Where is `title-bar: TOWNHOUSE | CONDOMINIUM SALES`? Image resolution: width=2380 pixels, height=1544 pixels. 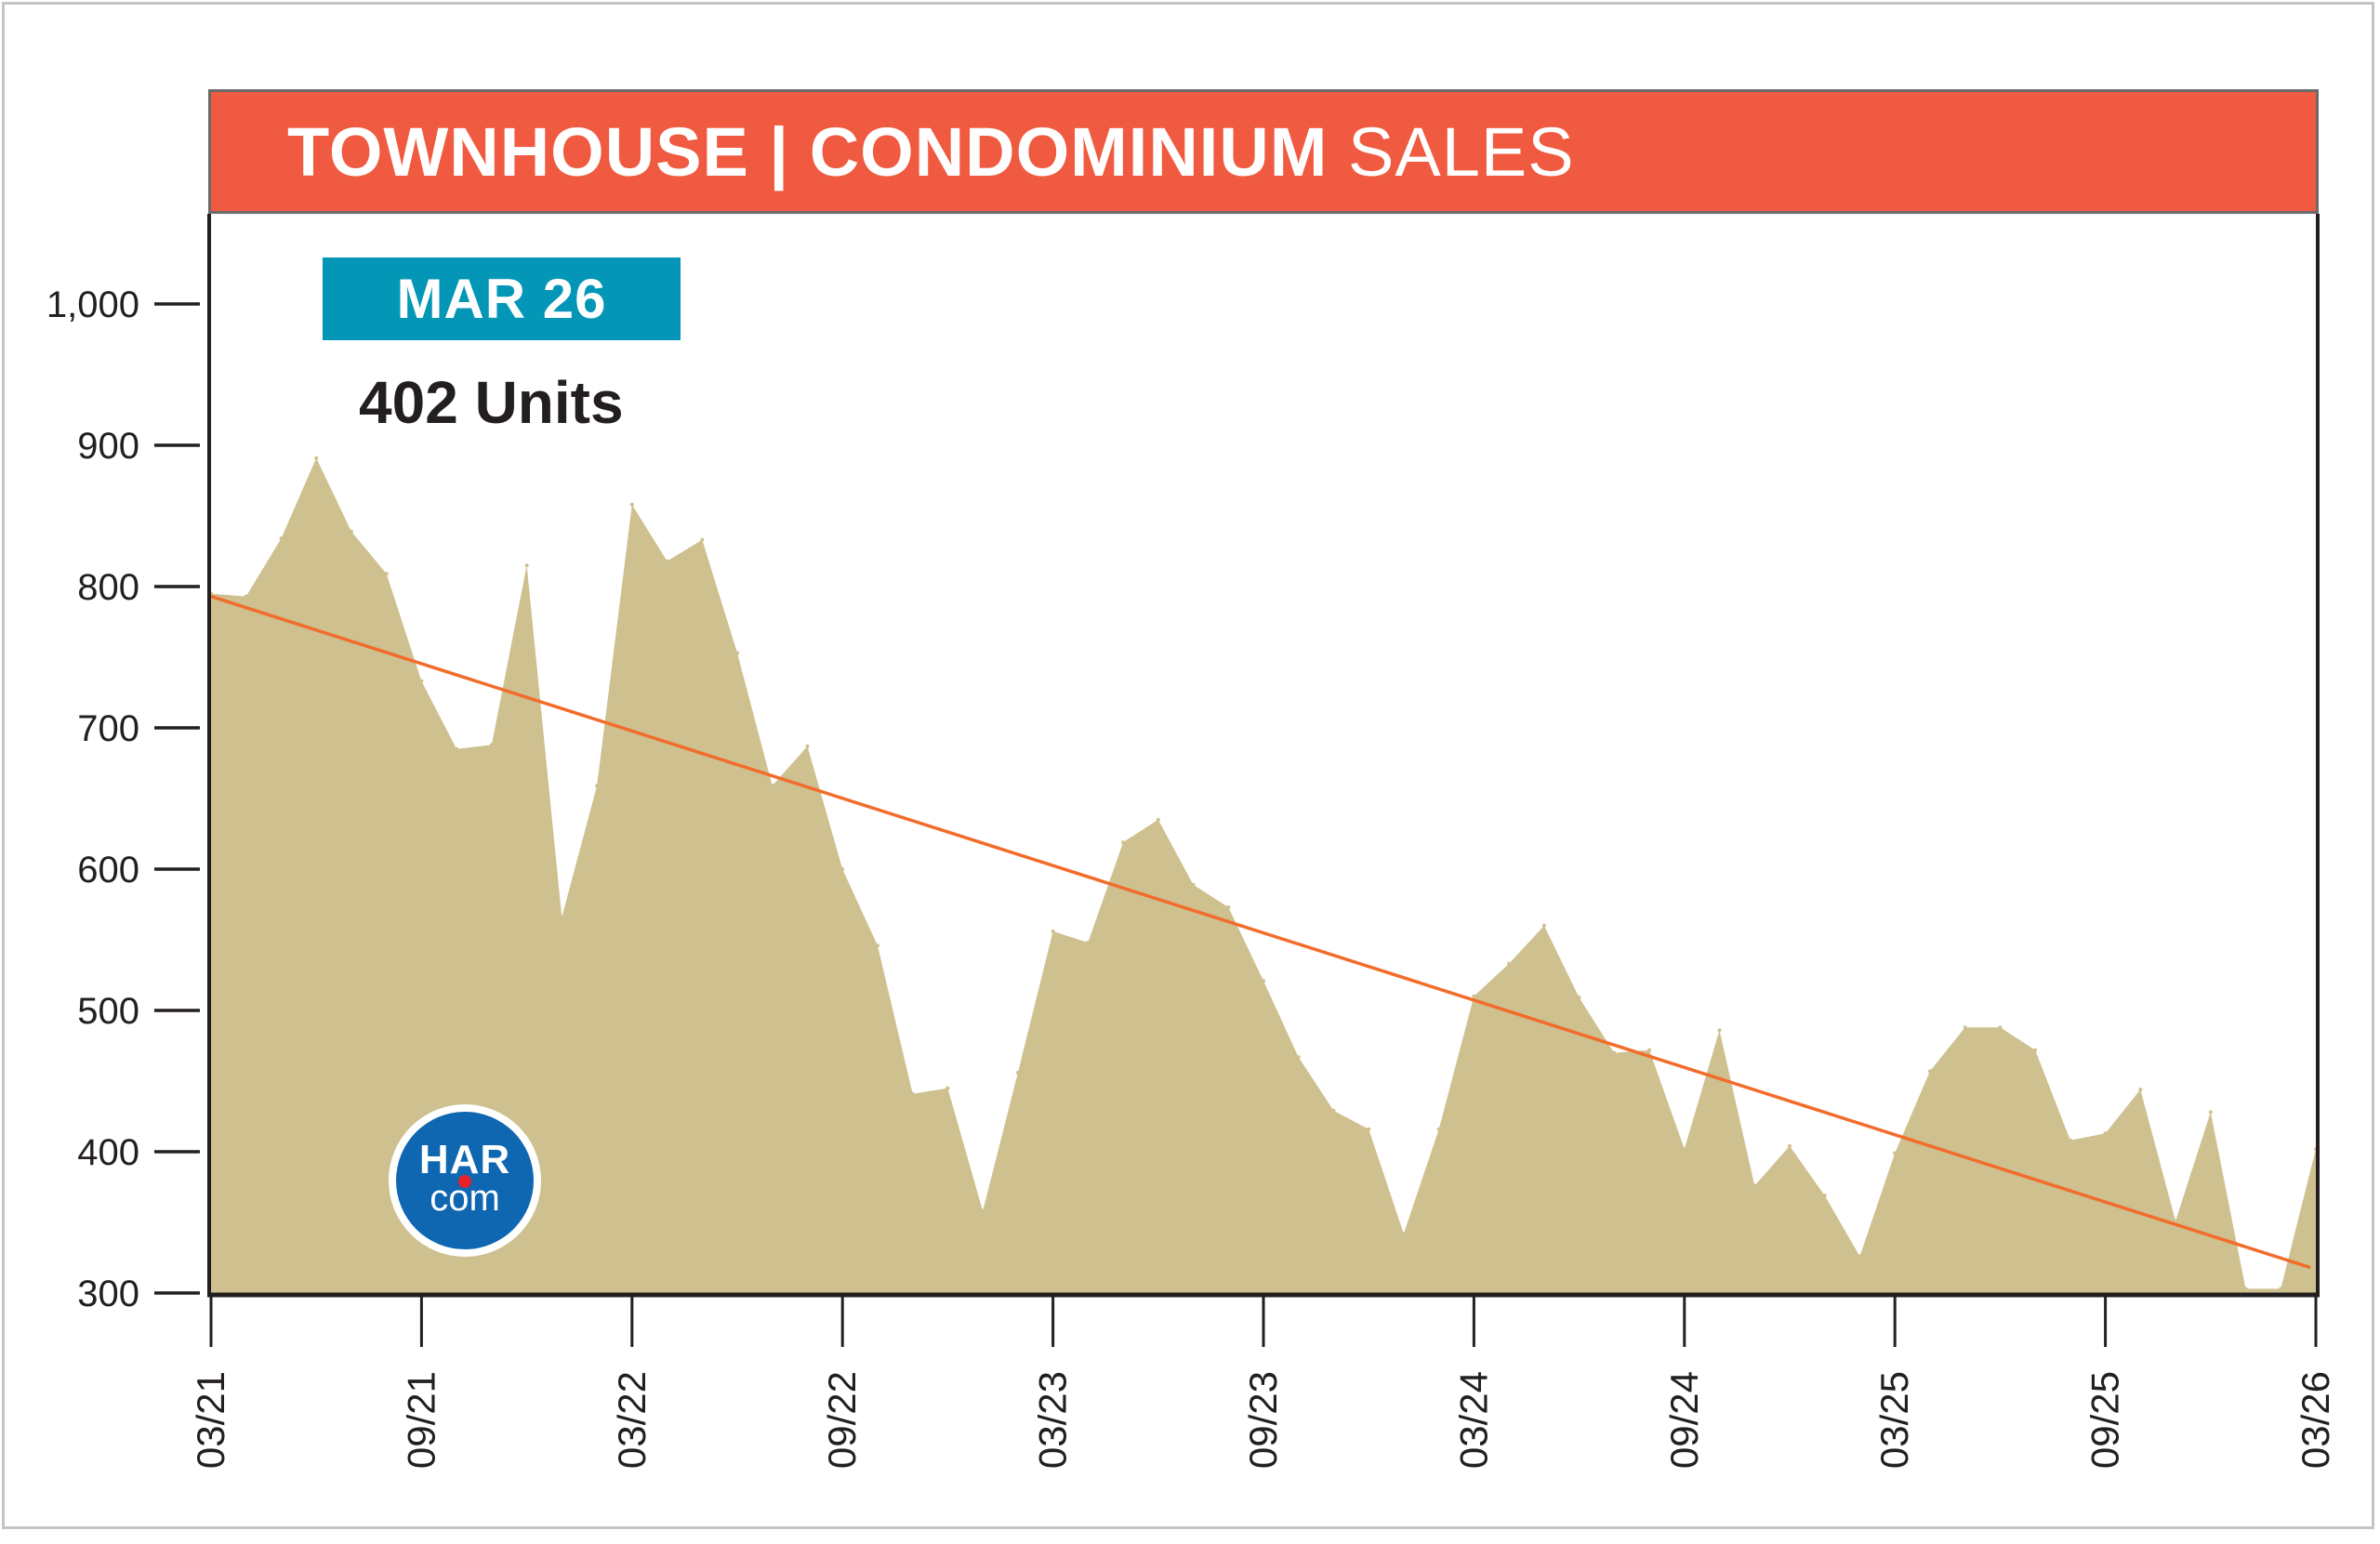 title-bar: TOWNHOUSE | CONDOMINIUM SALES is located at coordinates (1263, 151).